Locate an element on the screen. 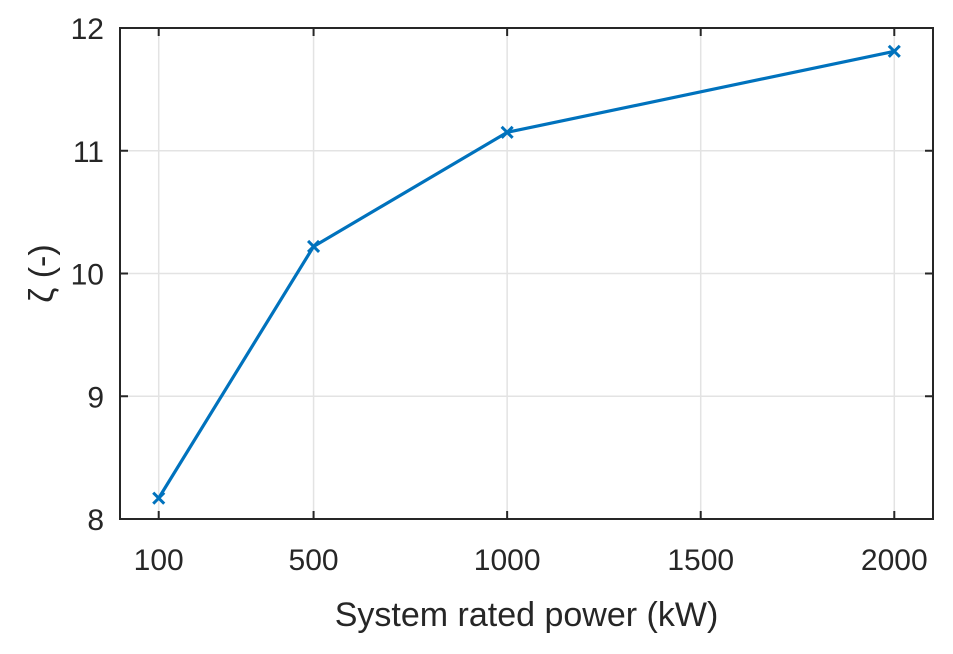  y-tick-label: 12 is located at coordinates (87, 29).